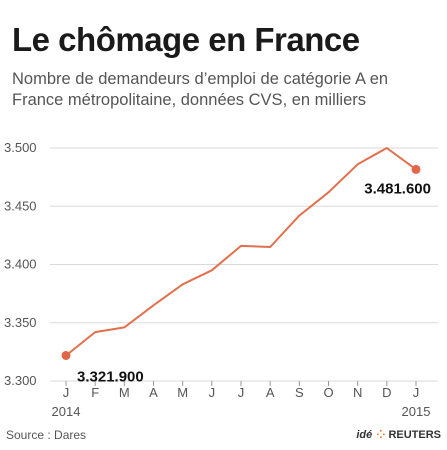  I want to click on data-label: 3.321.900, so click(110, 376).